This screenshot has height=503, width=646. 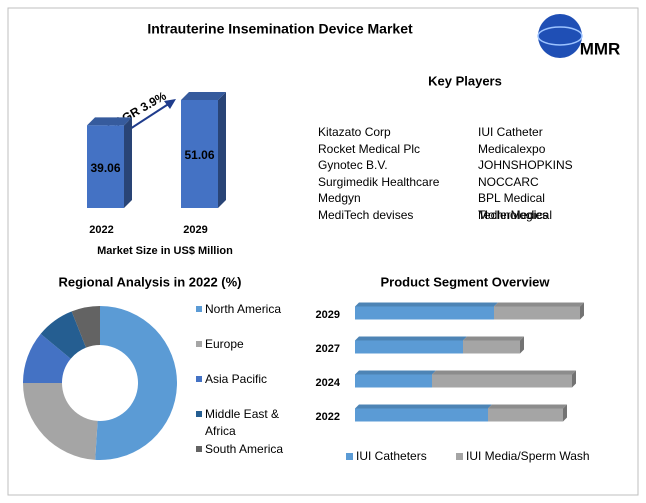 What do you see at coordinates (510, 132) in the screenshot?
I see `key-player: IUI Catheter` at bounding box center [510, 132].